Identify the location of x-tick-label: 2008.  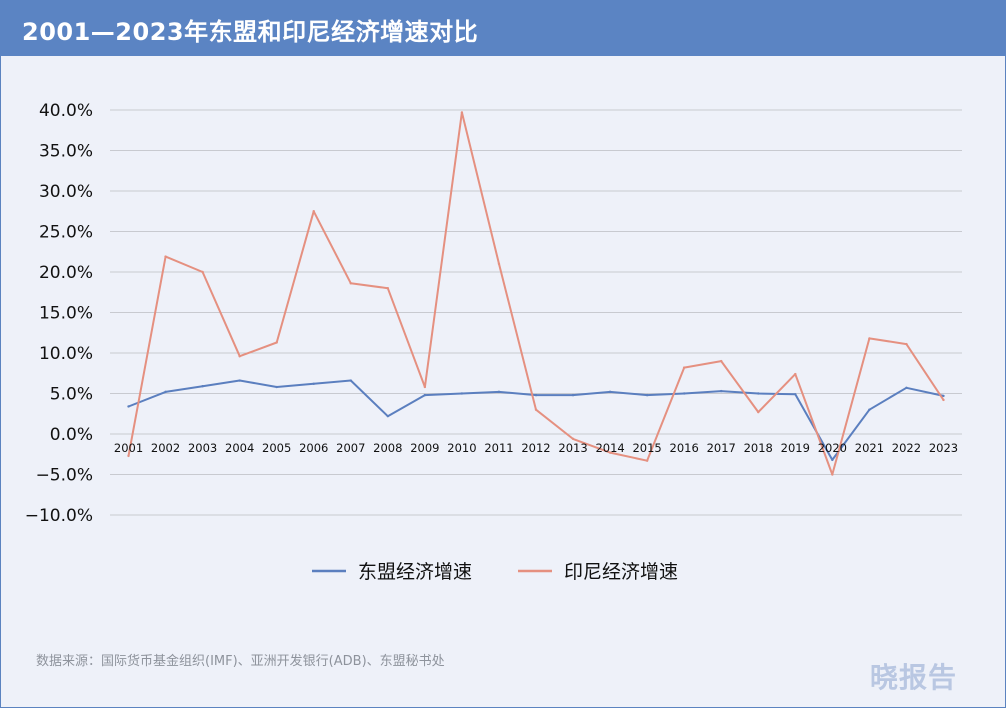
(387, 448).